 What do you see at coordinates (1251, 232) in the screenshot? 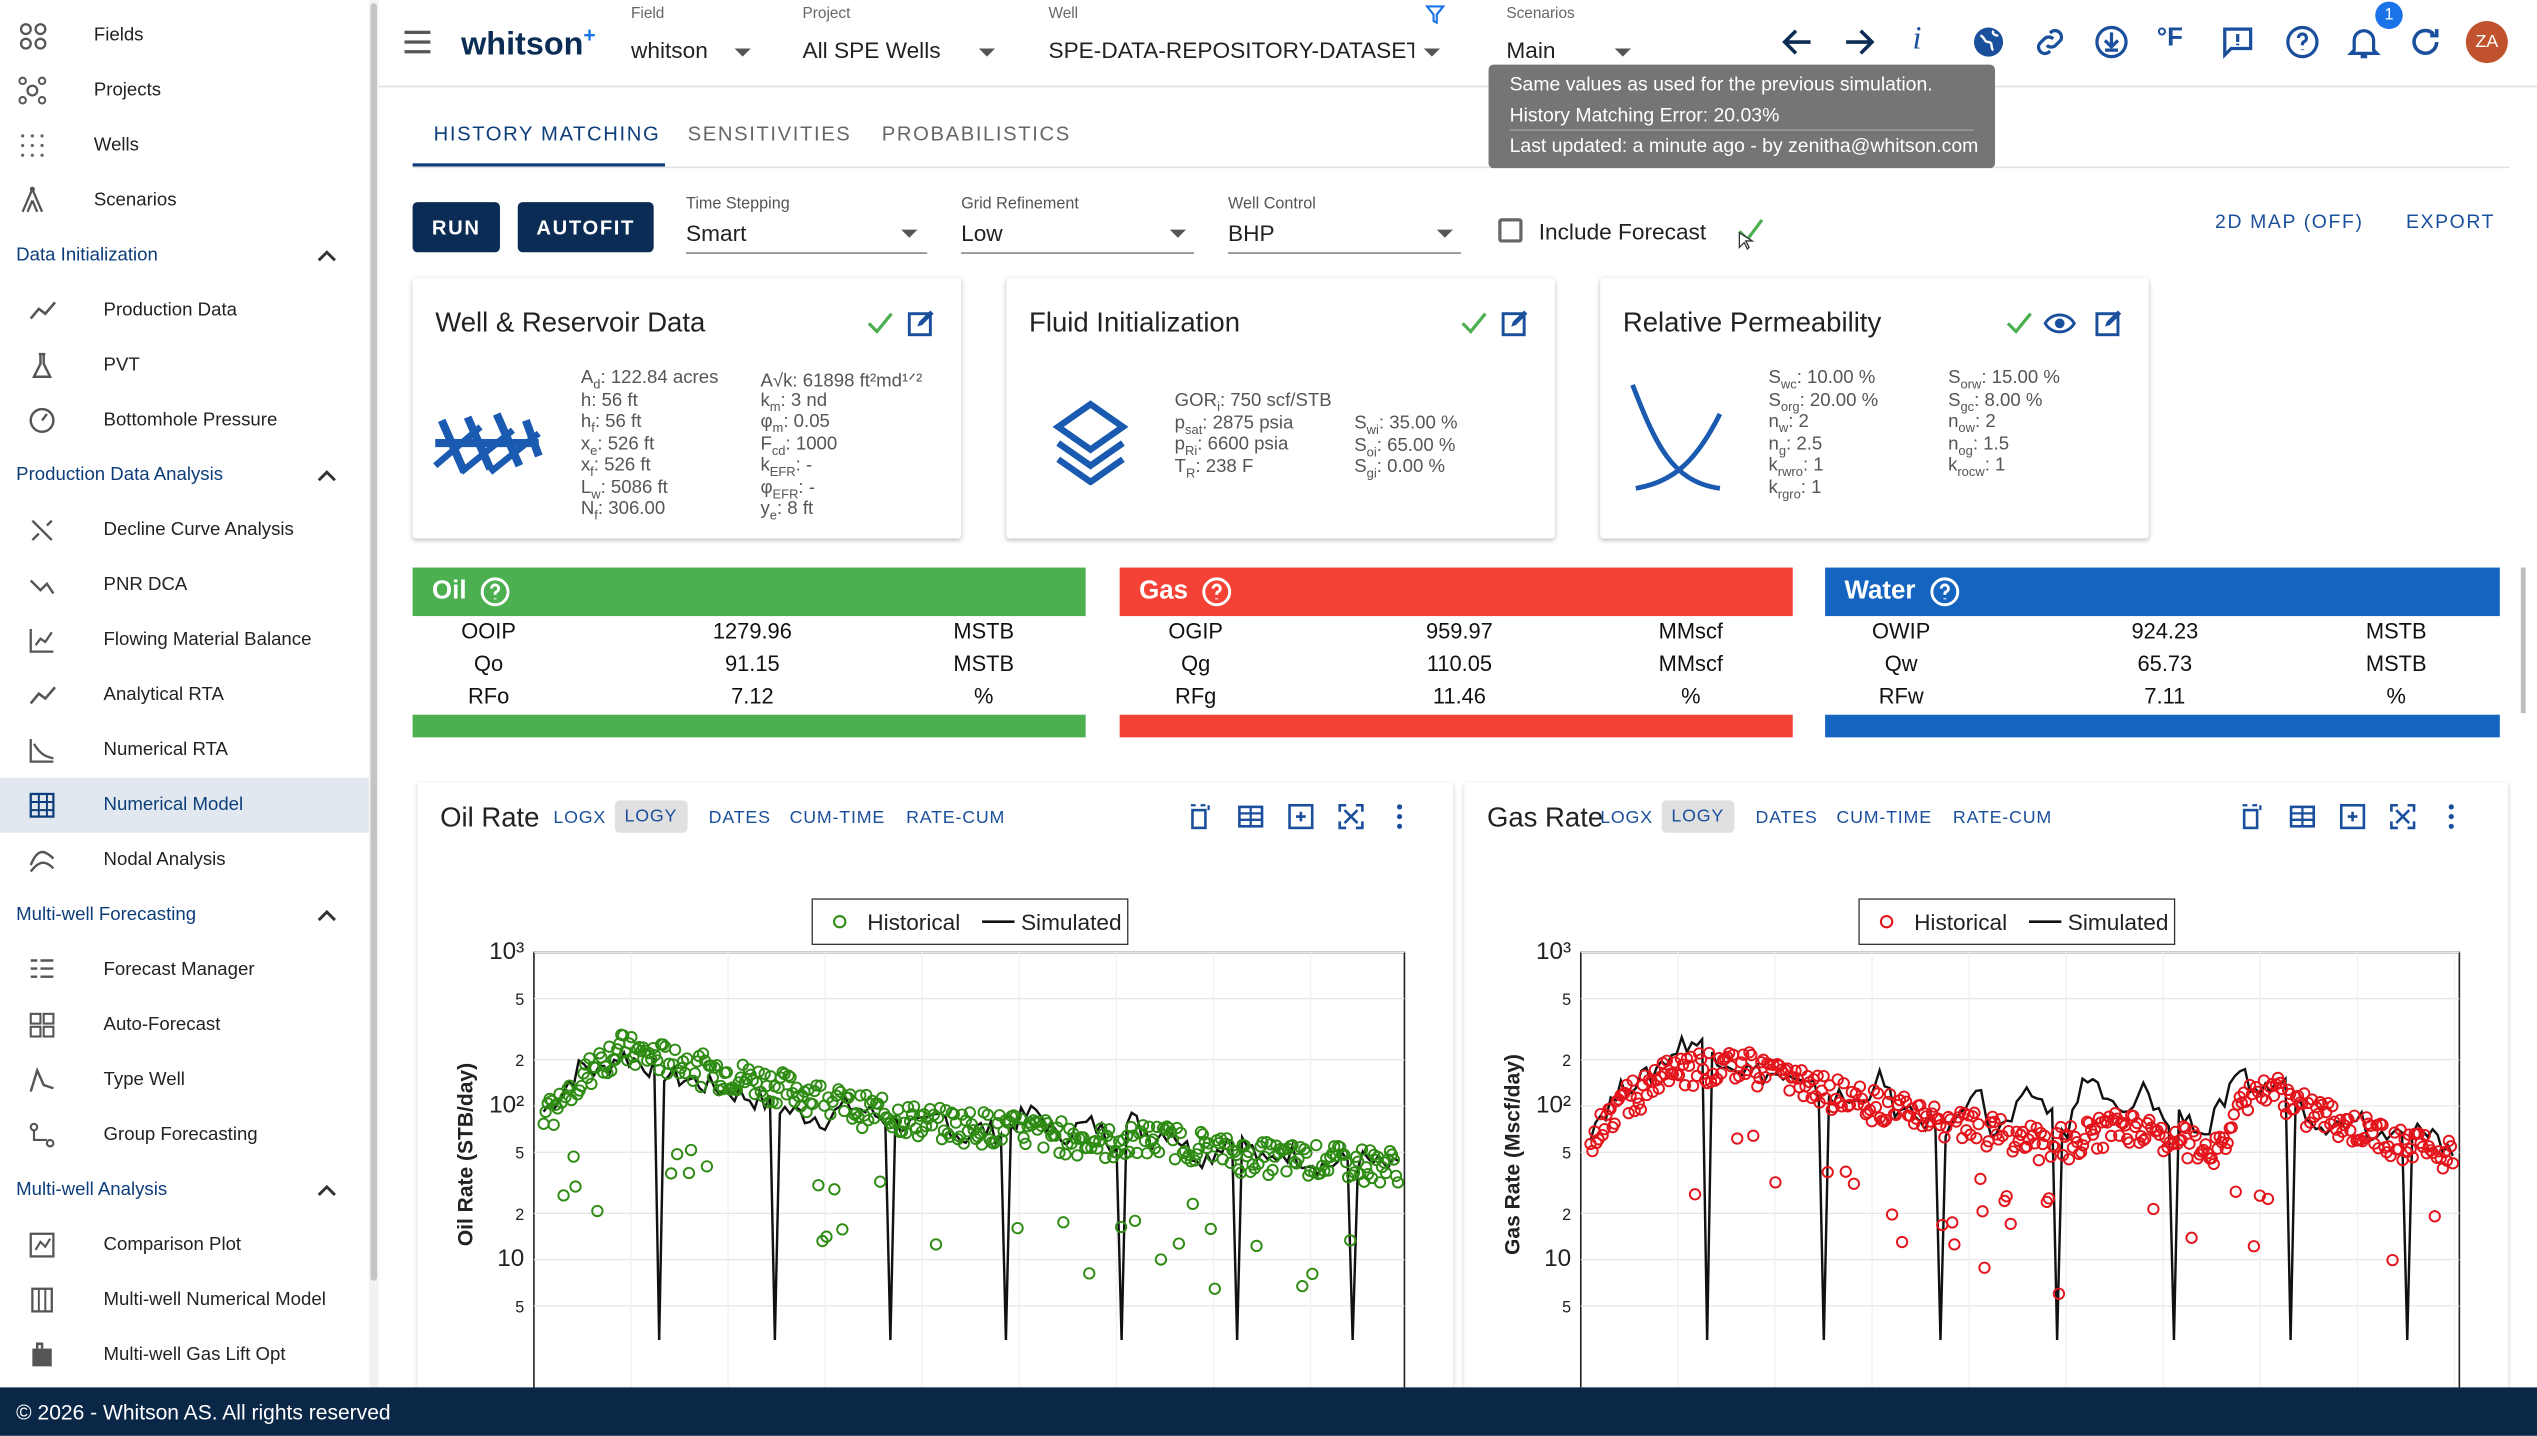
I see `well-control-select: BHP` at bounding box center [1251, 232].